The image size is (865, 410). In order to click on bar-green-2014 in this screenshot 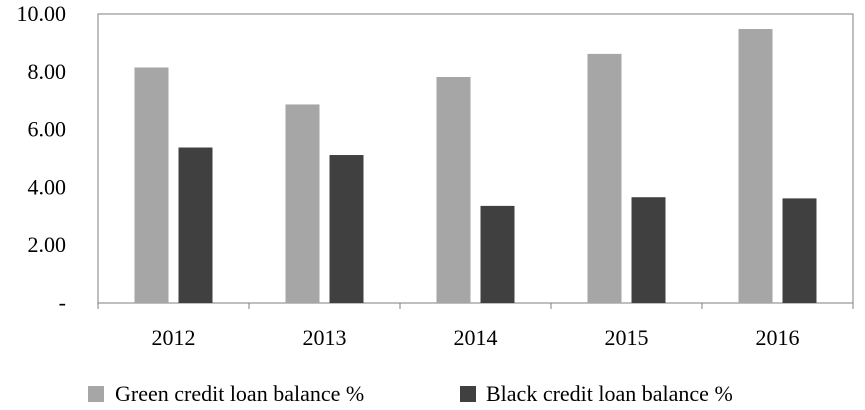, I will do `click(453, 190)`.